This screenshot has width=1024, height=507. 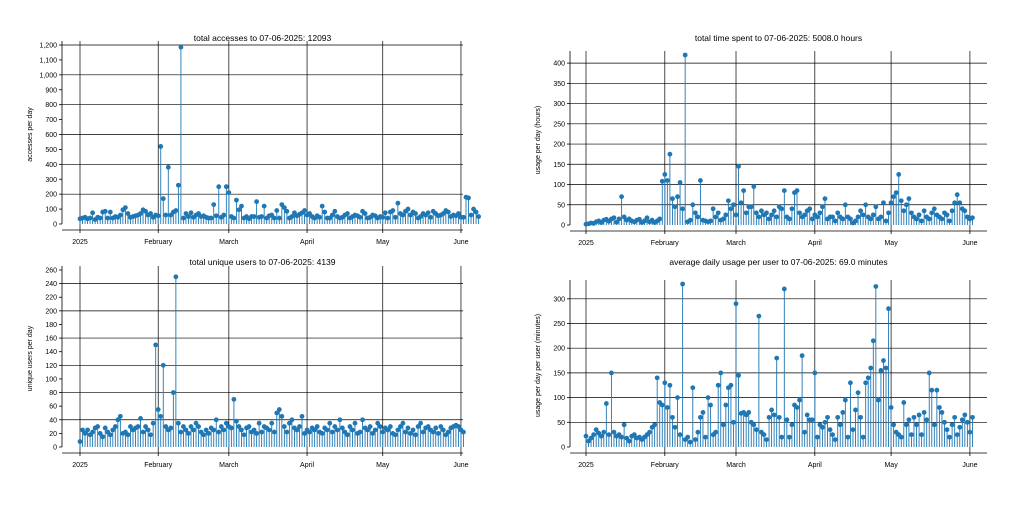 I want to click on x-tick-label: 2025, so click(x=80, y=242).